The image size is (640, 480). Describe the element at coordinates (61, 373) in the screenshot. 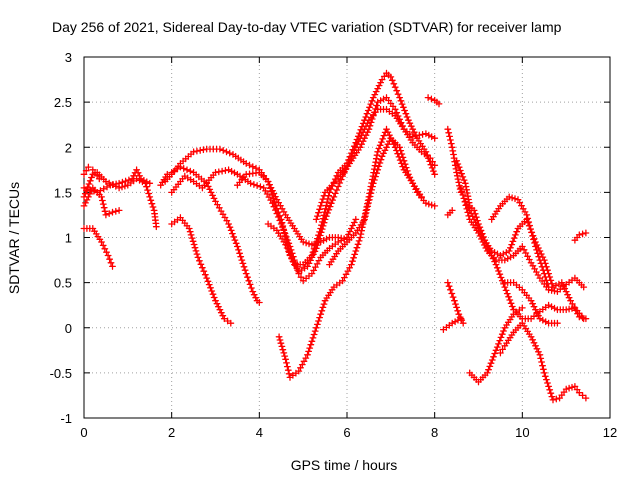

I see `y-tick-label: -0.5` at that location.